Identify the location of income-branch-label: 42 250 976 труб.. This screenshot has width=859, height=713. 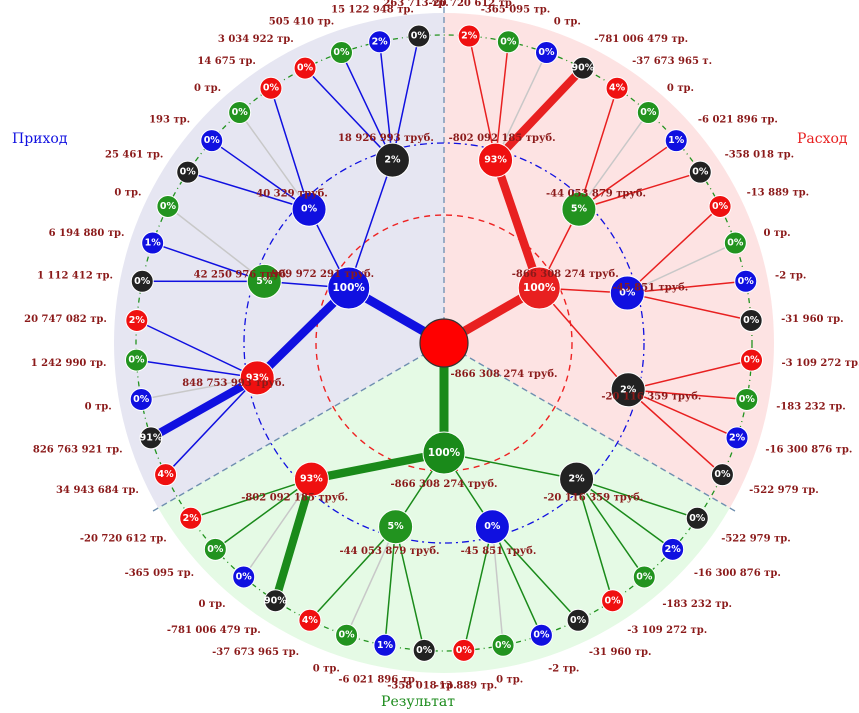
(242, 275).